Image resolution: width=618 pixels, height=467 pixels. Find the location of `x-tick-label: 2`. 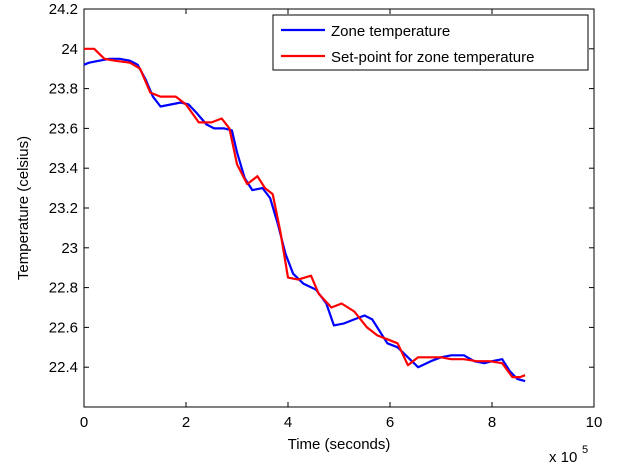

x-tick-label: 2 is located at coordinates (186, 422).